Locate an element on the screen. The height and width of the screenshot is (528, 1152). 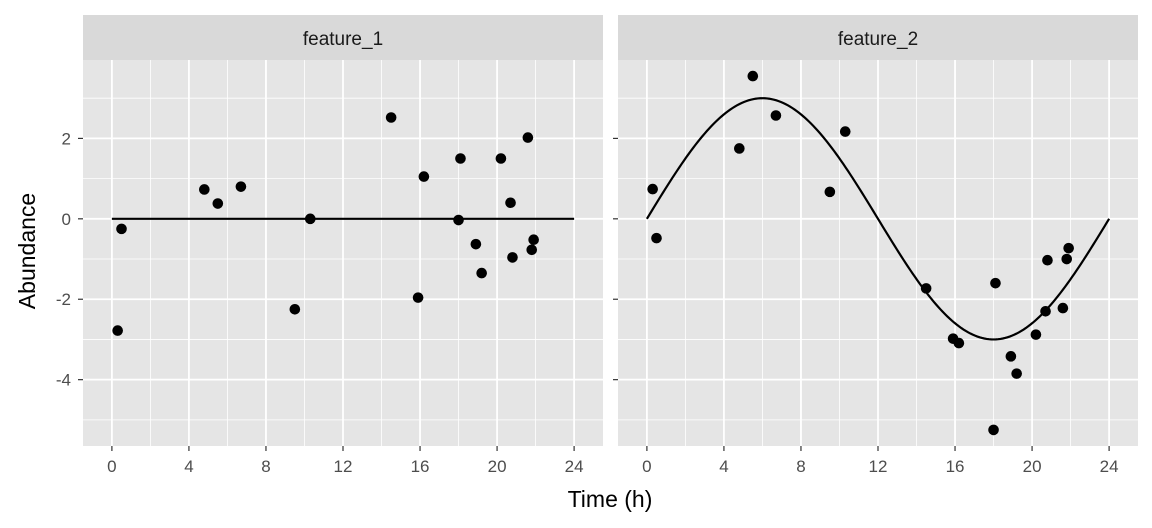
x-axis-title: Time (h) is located at coordinates (610, 499).